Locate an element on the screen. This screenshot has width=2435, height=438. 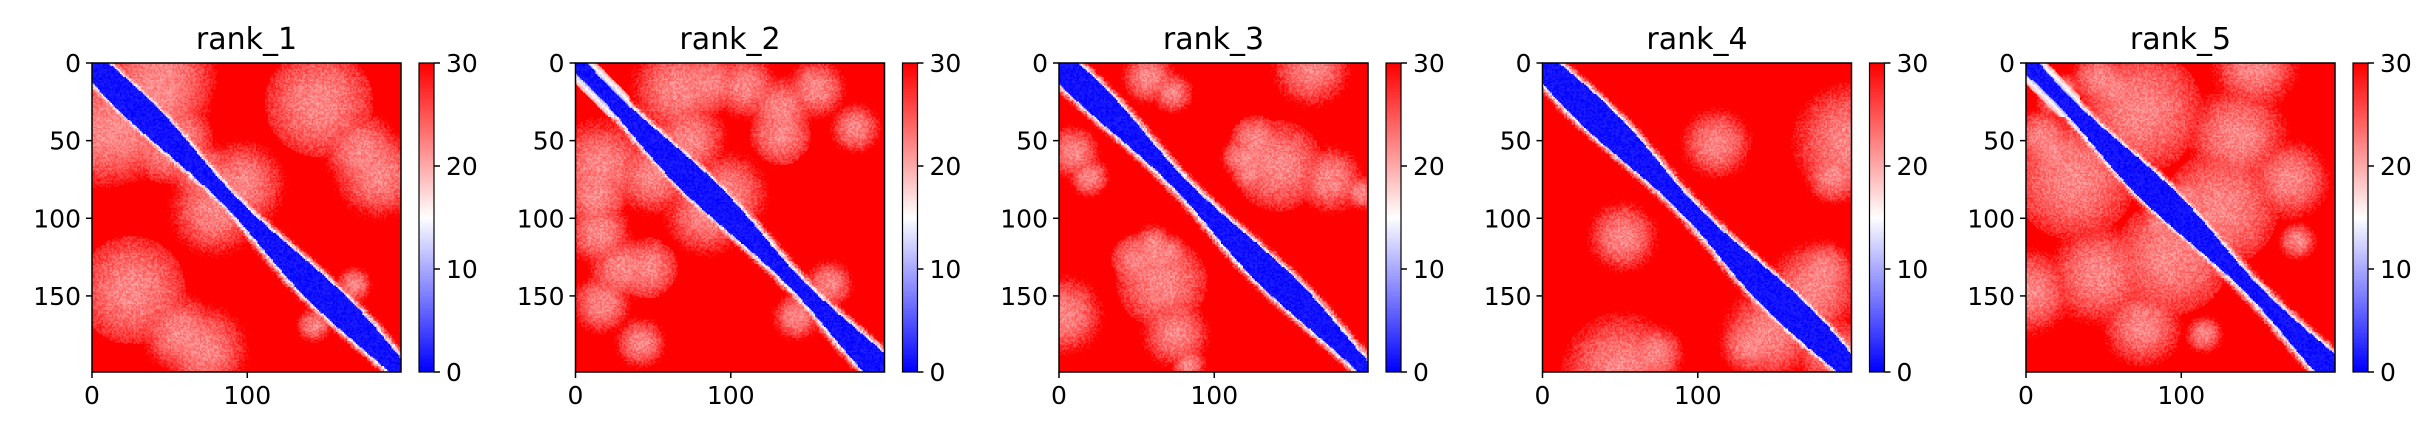
panel-title: rank_2 is located at coordinates (729, 39).